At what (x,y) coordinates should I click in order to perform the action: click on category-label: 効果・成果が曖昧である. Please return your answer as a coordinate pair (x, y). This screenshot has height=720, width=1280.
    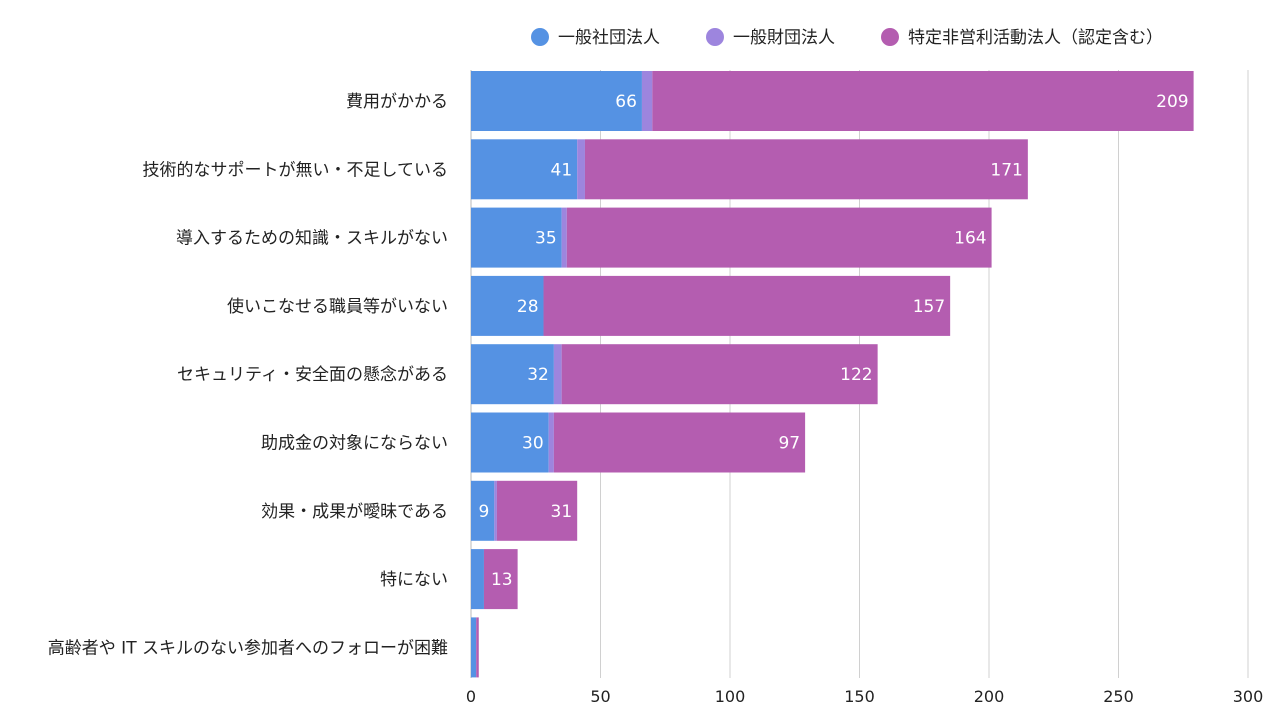
    Looking at the image, I should click on (354, 512).